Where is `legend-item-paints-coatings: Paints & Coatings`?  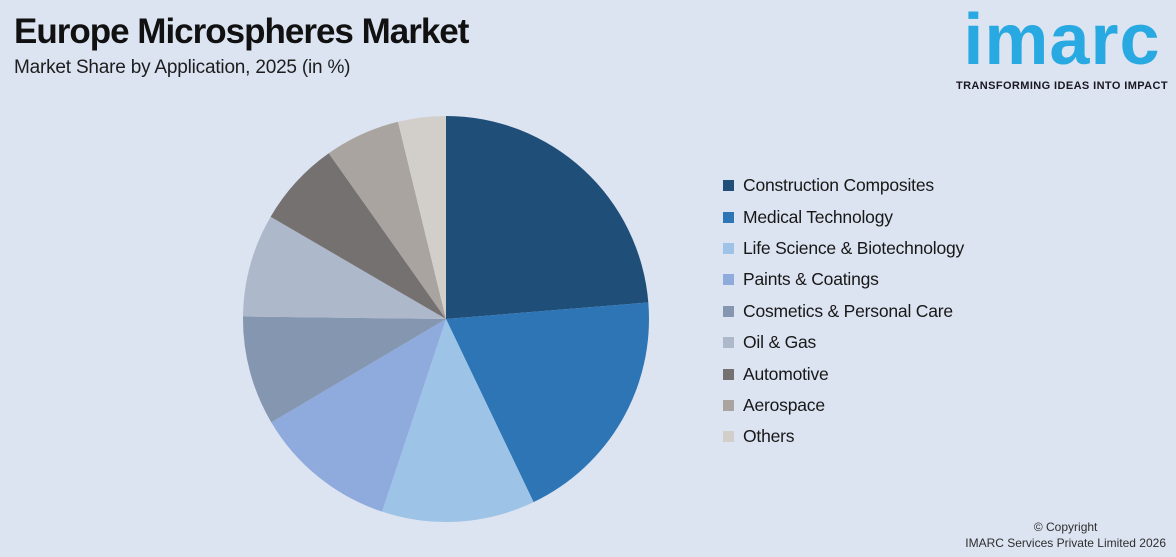
legend-item-paints-coatings: Paints & Coatings is located at coordinates (843, 279).